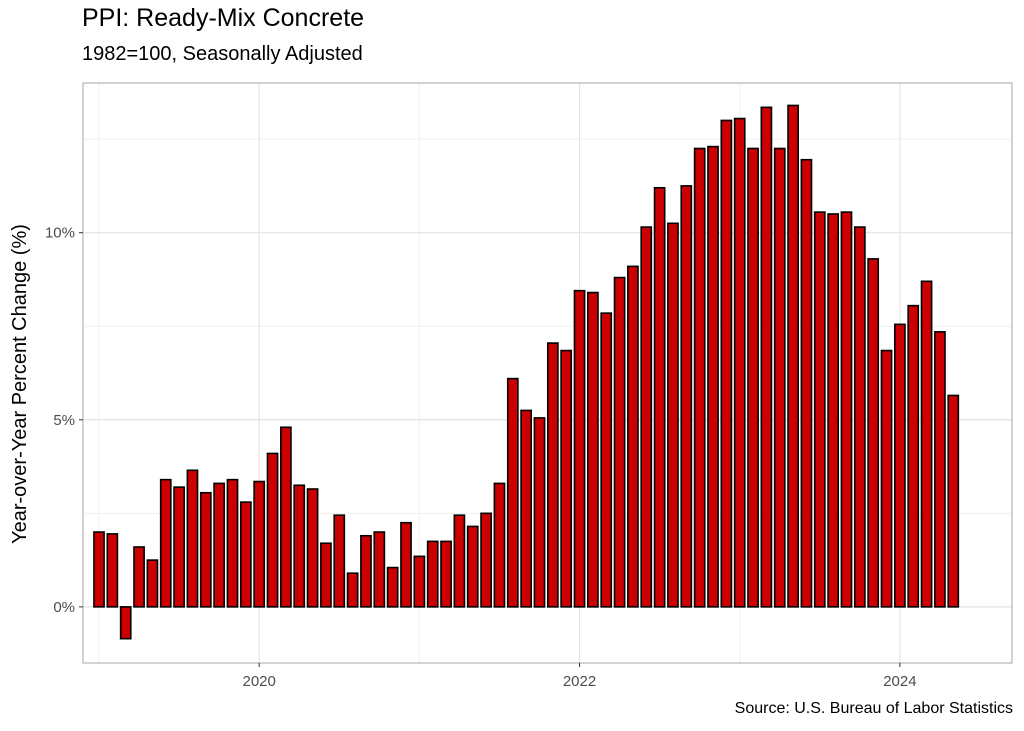  I want to click on x-tick-label: 2024, so click(899, 681).